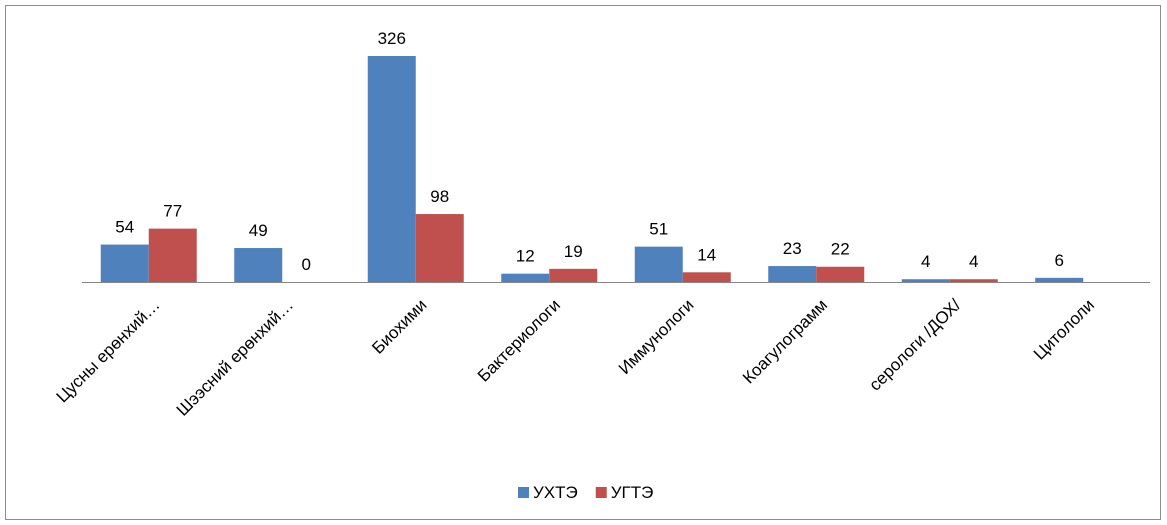 This screenshot has width=1167, height=525. Describe the element at coordinates (1059, 260) in the screenshot. I see `data-label: 6` at that location.